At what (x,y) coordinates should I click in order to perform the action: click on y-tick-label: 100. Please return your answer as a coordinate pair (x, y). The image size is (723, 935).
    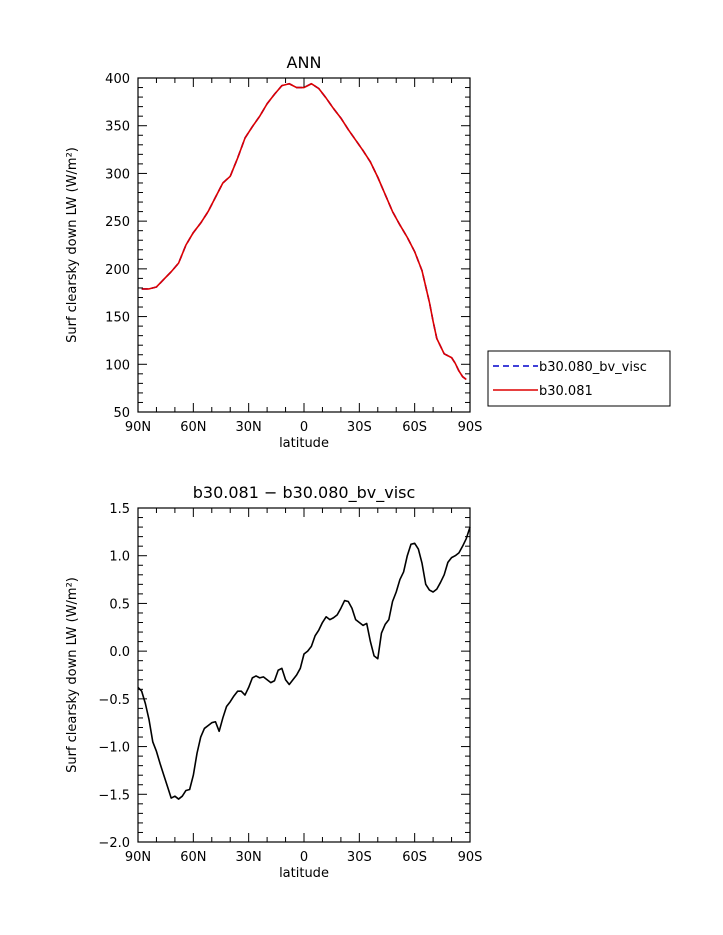
    Looking at the image, I should click on (117, 365).